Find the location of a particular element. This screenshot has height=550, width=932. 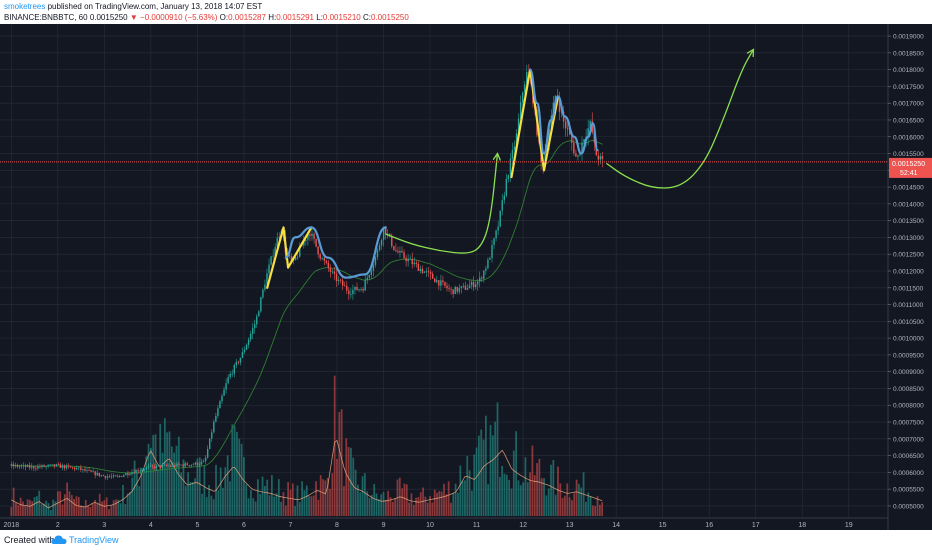

time-tick-label: 5 is located at coordinates (197, 525).